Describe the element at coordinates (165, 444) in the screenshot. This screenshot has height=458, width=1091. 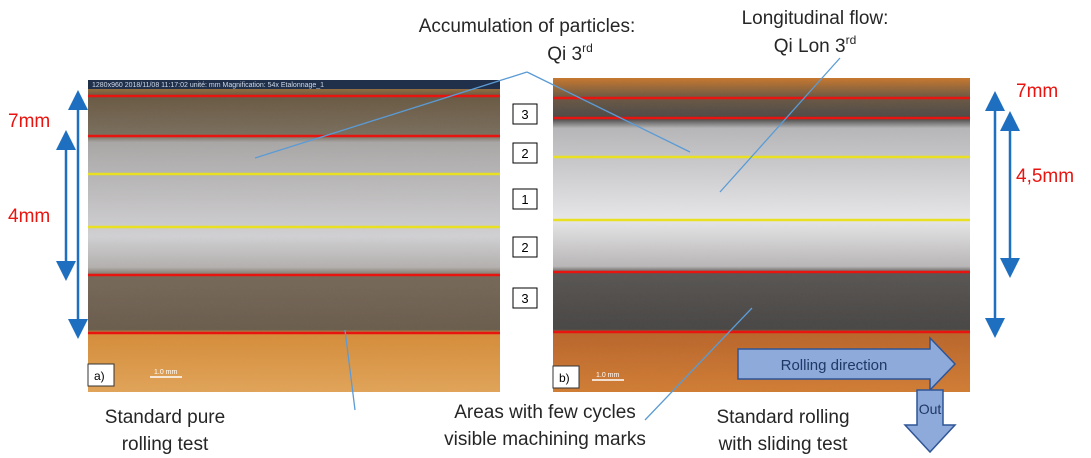
I see `caption: rolling test` at that location.